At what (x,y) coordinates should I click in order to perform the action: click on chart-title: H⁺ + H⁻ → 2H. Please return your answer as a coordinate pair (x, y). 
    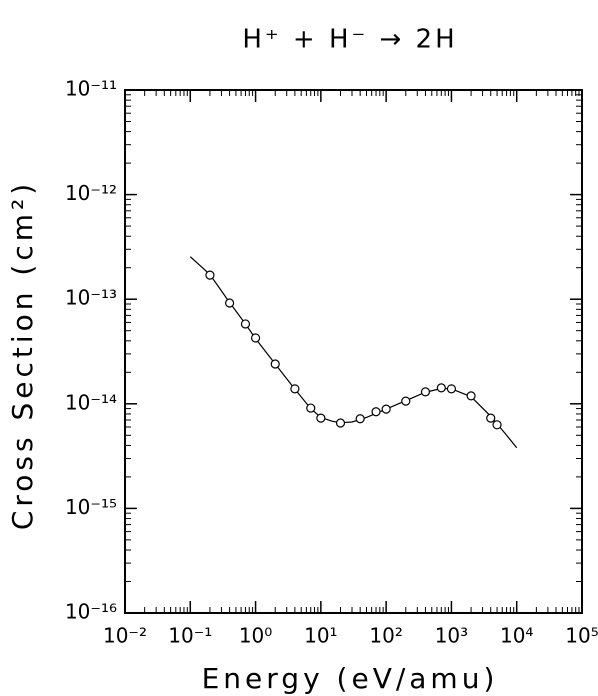
    Looking at the image, I should click on (349, 40).